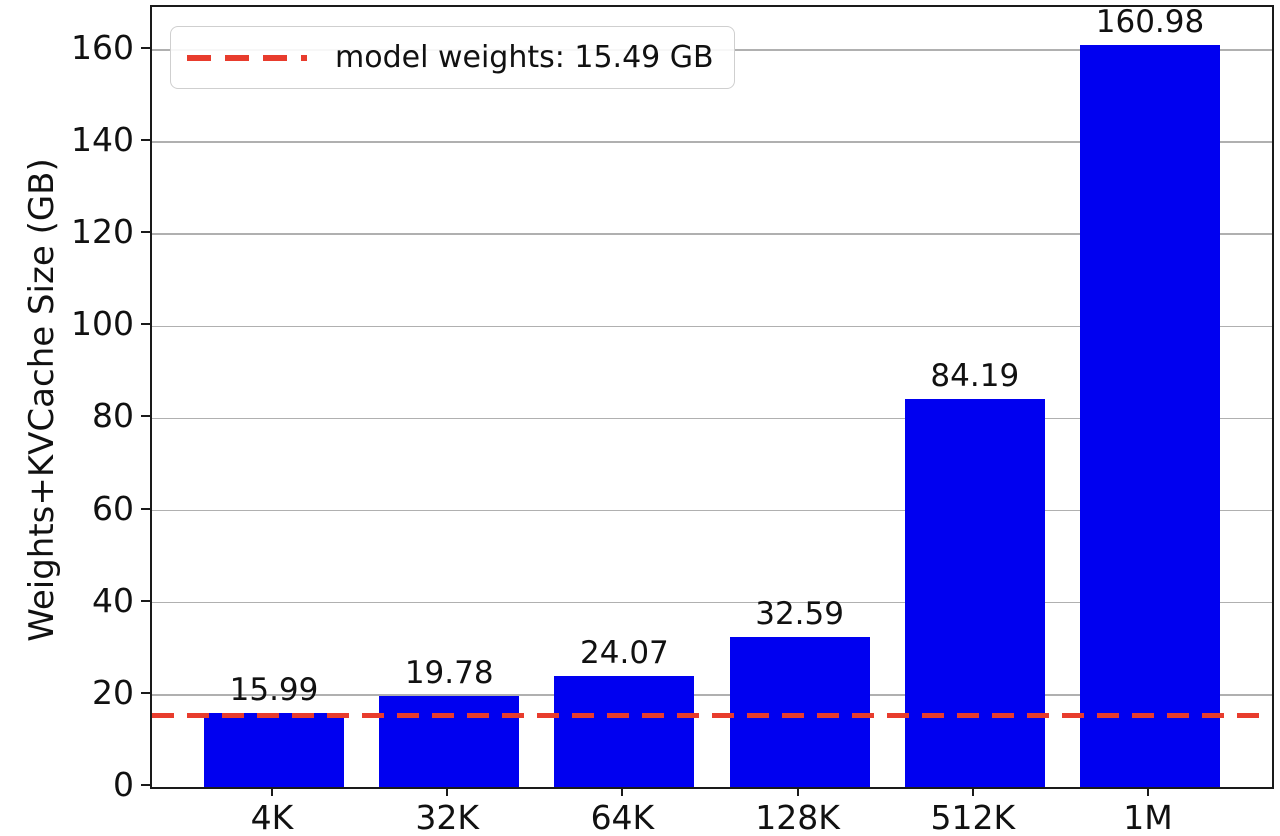 The image size is (1280, 836). Describe the element at coordinates (102, 47) in the screenshot. I see `y-tick-label: 160` at that location.